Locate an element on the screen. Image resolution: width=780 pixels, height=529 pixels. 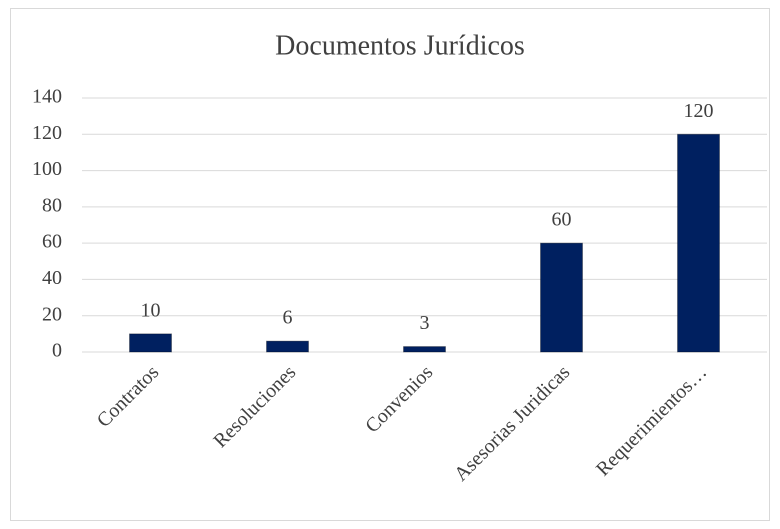
data-label: 120 is located at coordinates (699, 111).